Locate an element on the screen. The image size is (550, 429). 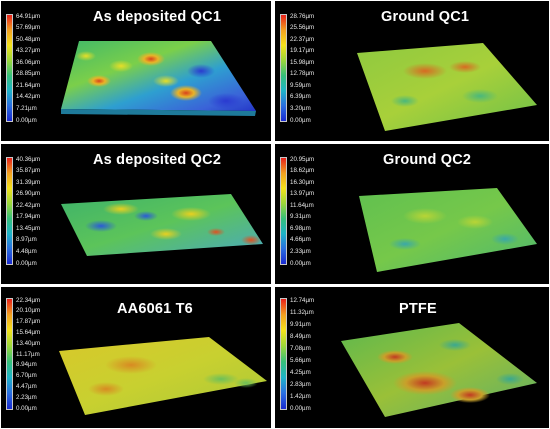
scale-tick-label: 19.17µm is located at coordinates (302, 51).